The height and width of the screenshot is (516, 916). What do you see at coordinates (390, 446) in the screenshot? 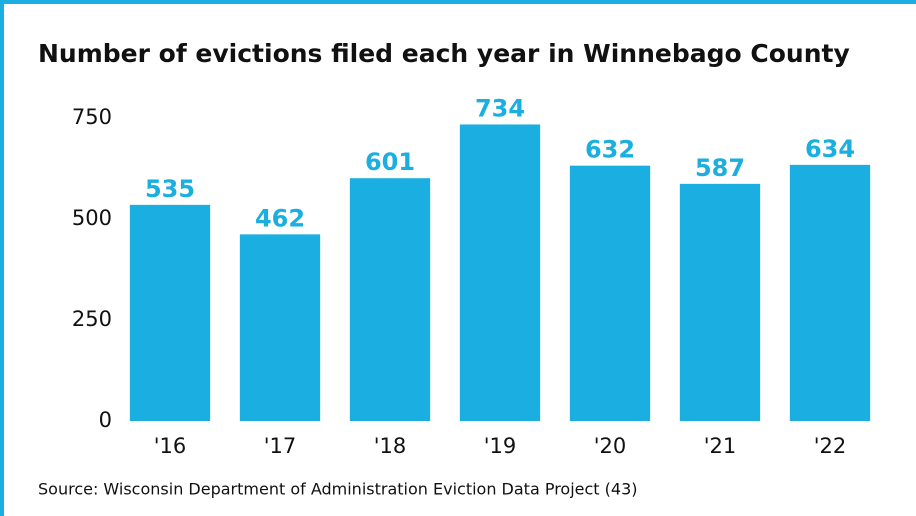
I see `x-tick-label: '18` at bounding box center [390, 446].